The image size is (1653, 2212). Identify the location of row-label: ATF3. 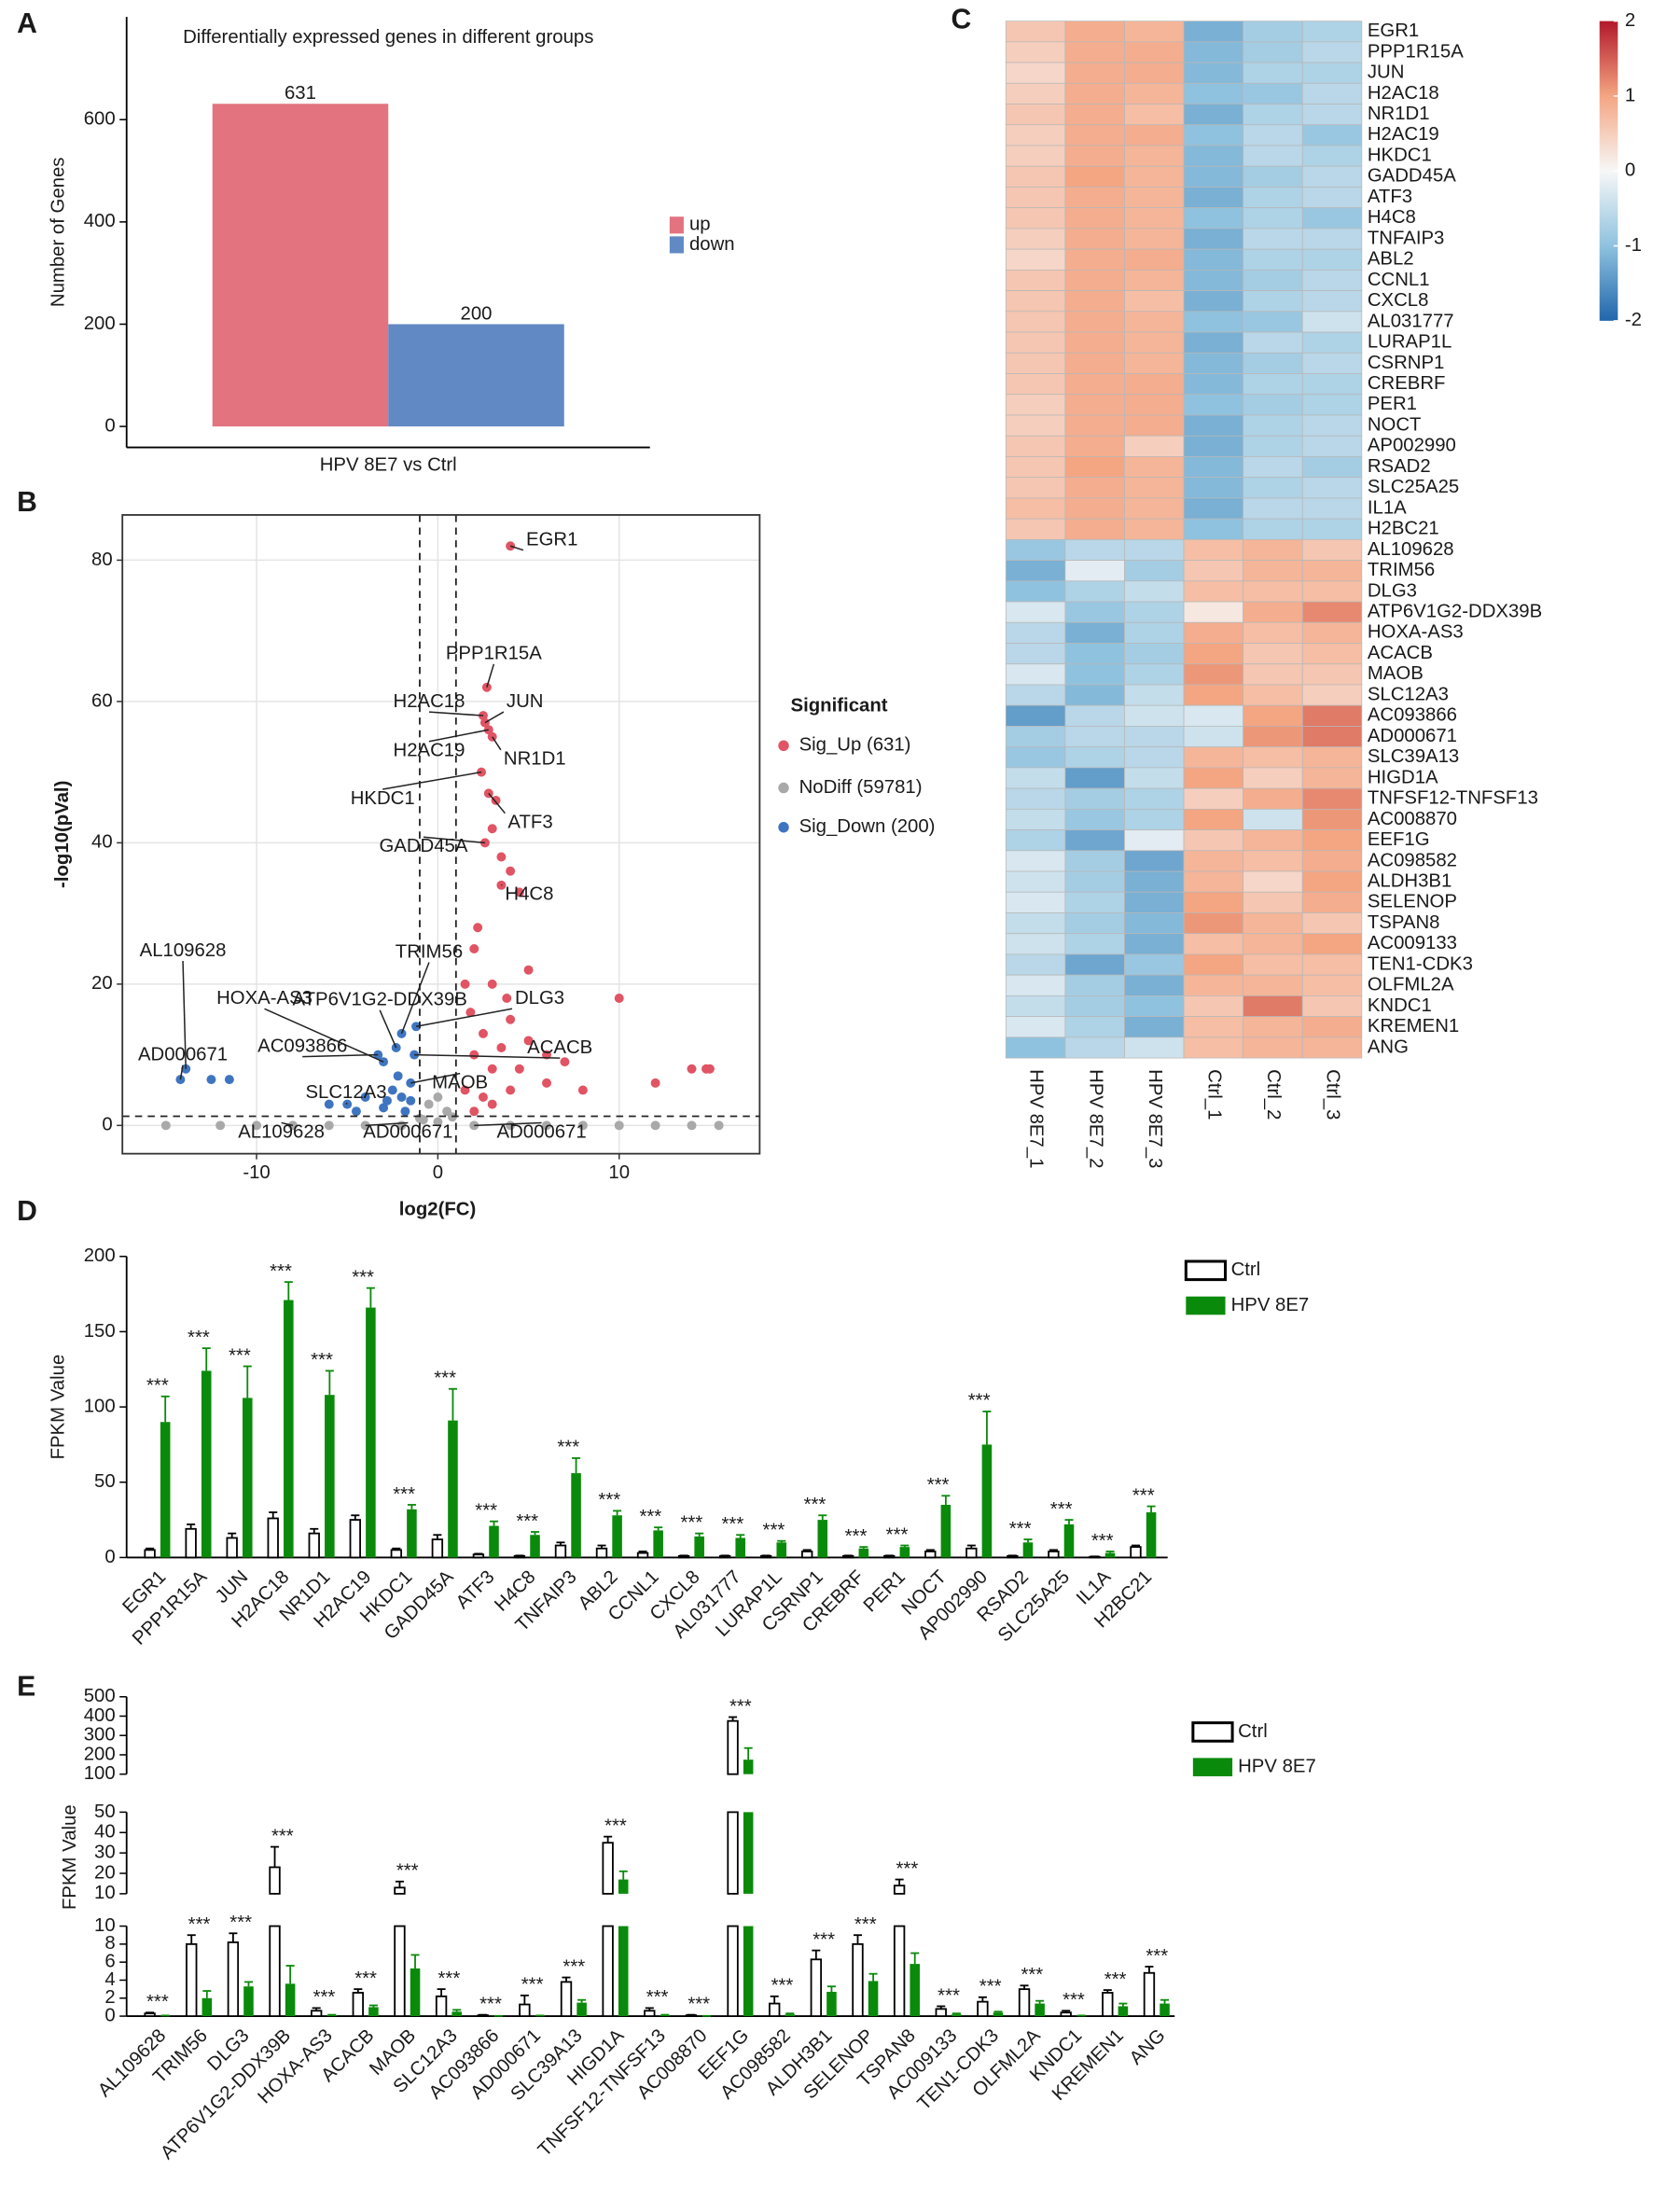
(1390, 197).